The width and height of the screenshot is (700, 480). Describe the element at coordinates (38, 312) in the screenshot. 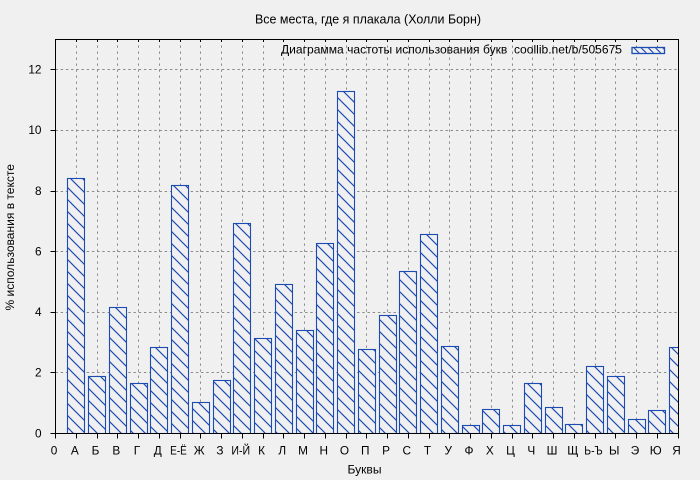

I see `svg-text: 4` at that location.